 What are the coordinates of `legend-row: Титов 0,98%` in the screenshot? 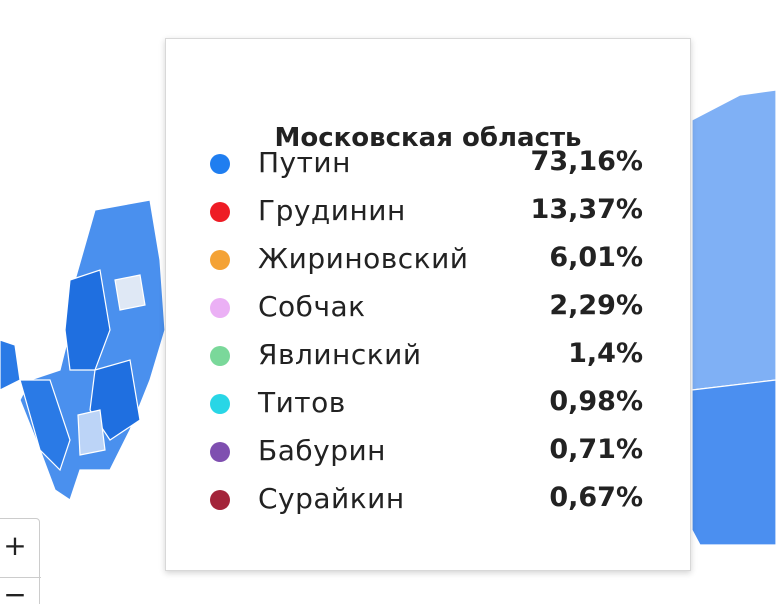 It's located at (428, 404).